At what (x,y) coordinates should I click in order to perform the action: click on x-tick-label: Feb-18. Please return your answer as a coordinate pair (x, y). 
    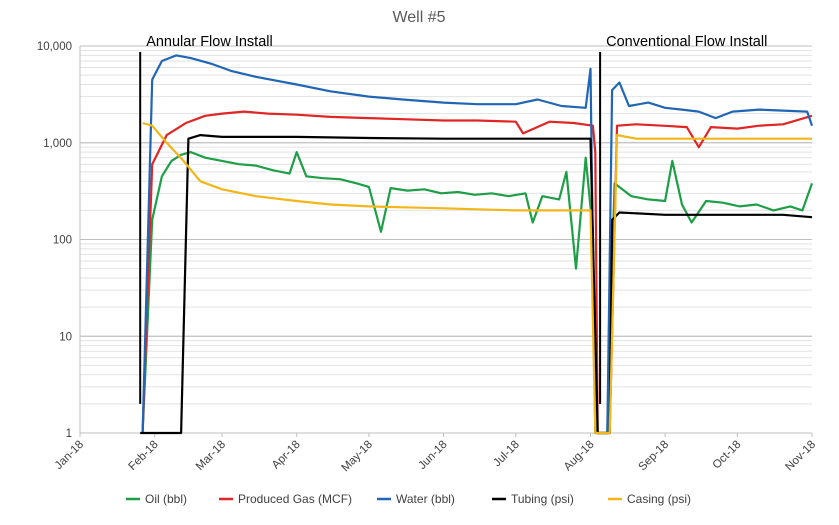
    Looking at the image, I should click on (144, 456).